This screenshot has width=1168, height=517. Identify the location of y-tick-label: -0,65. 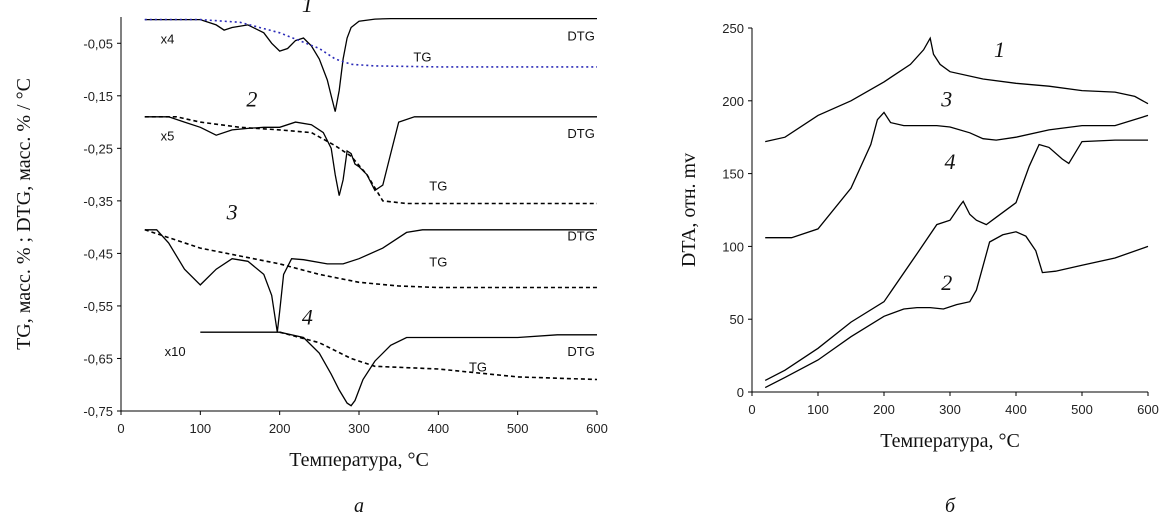
(98, 358).